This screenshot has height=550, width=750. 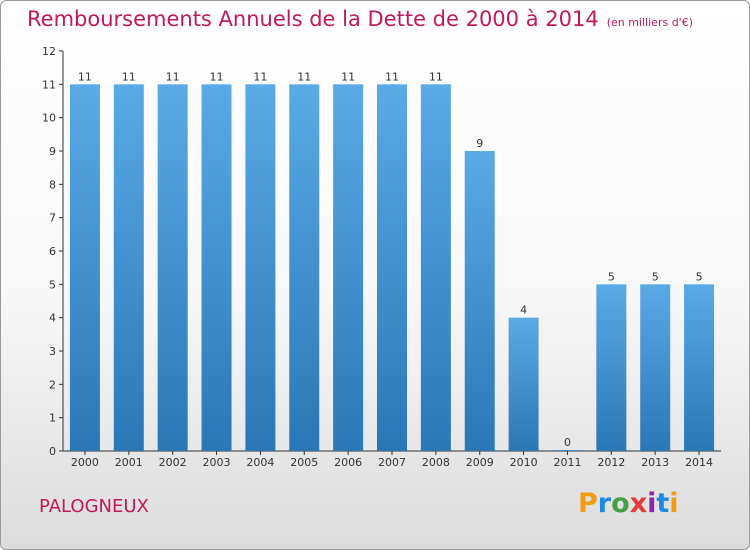 What do you see at coordinates (52, 384) in the screenshot?
I see `y-tick-label: 2` at bounding box center [52, 384].